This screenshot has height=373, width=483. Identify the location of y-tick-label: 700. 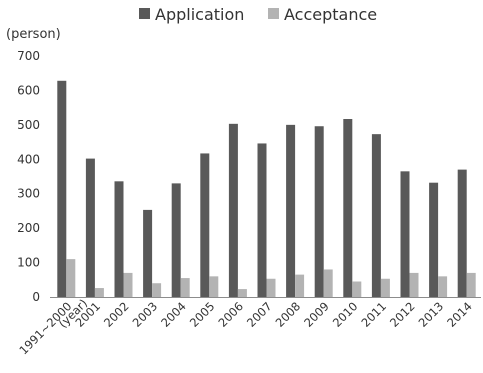
(28, 56).